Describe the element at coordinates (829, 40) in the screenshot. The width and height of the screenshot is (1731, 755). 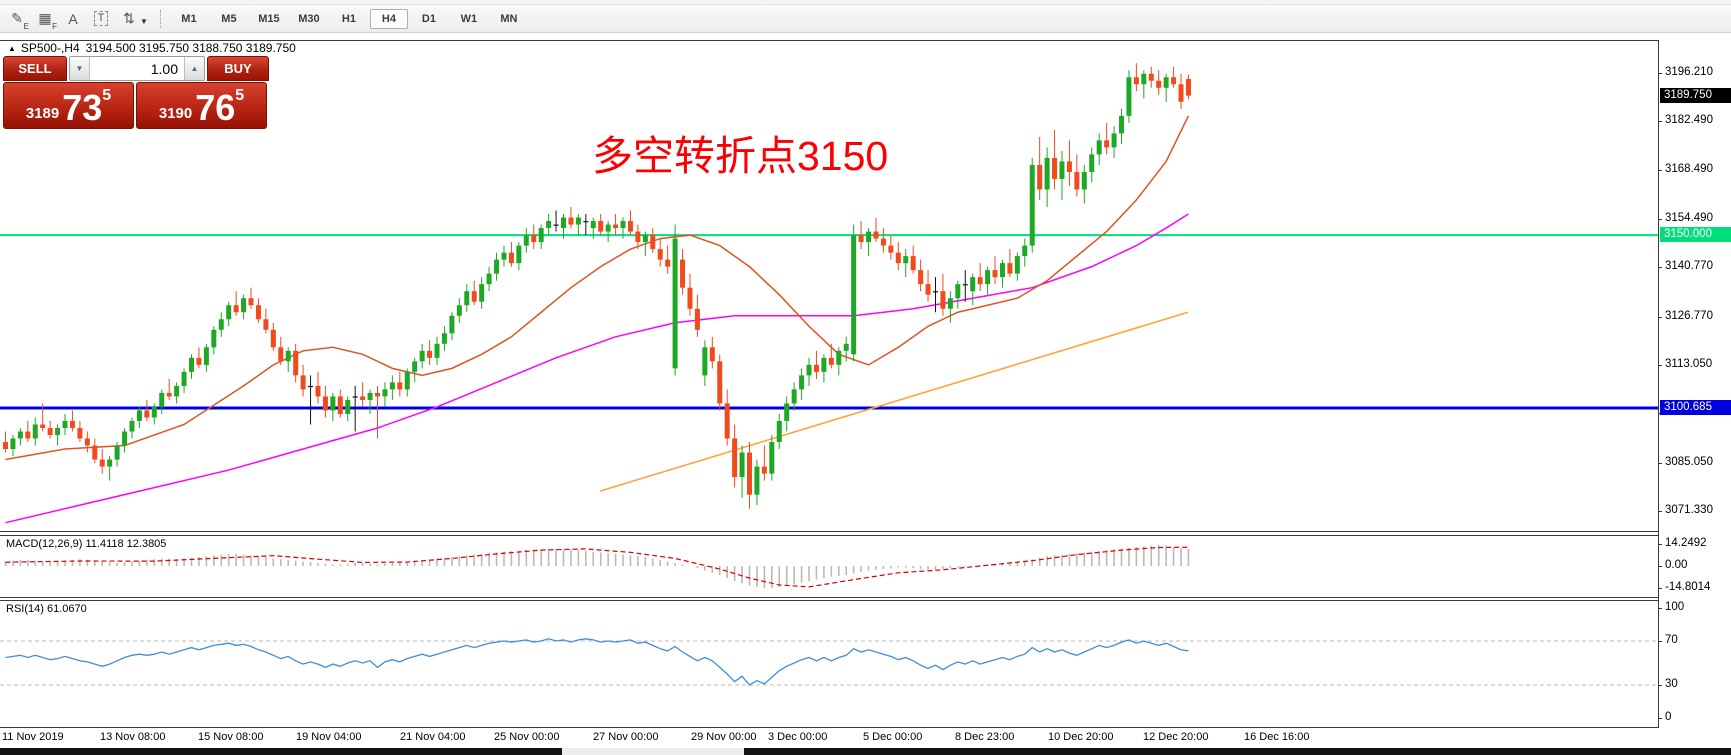
I see `chart-top-border` at that location.